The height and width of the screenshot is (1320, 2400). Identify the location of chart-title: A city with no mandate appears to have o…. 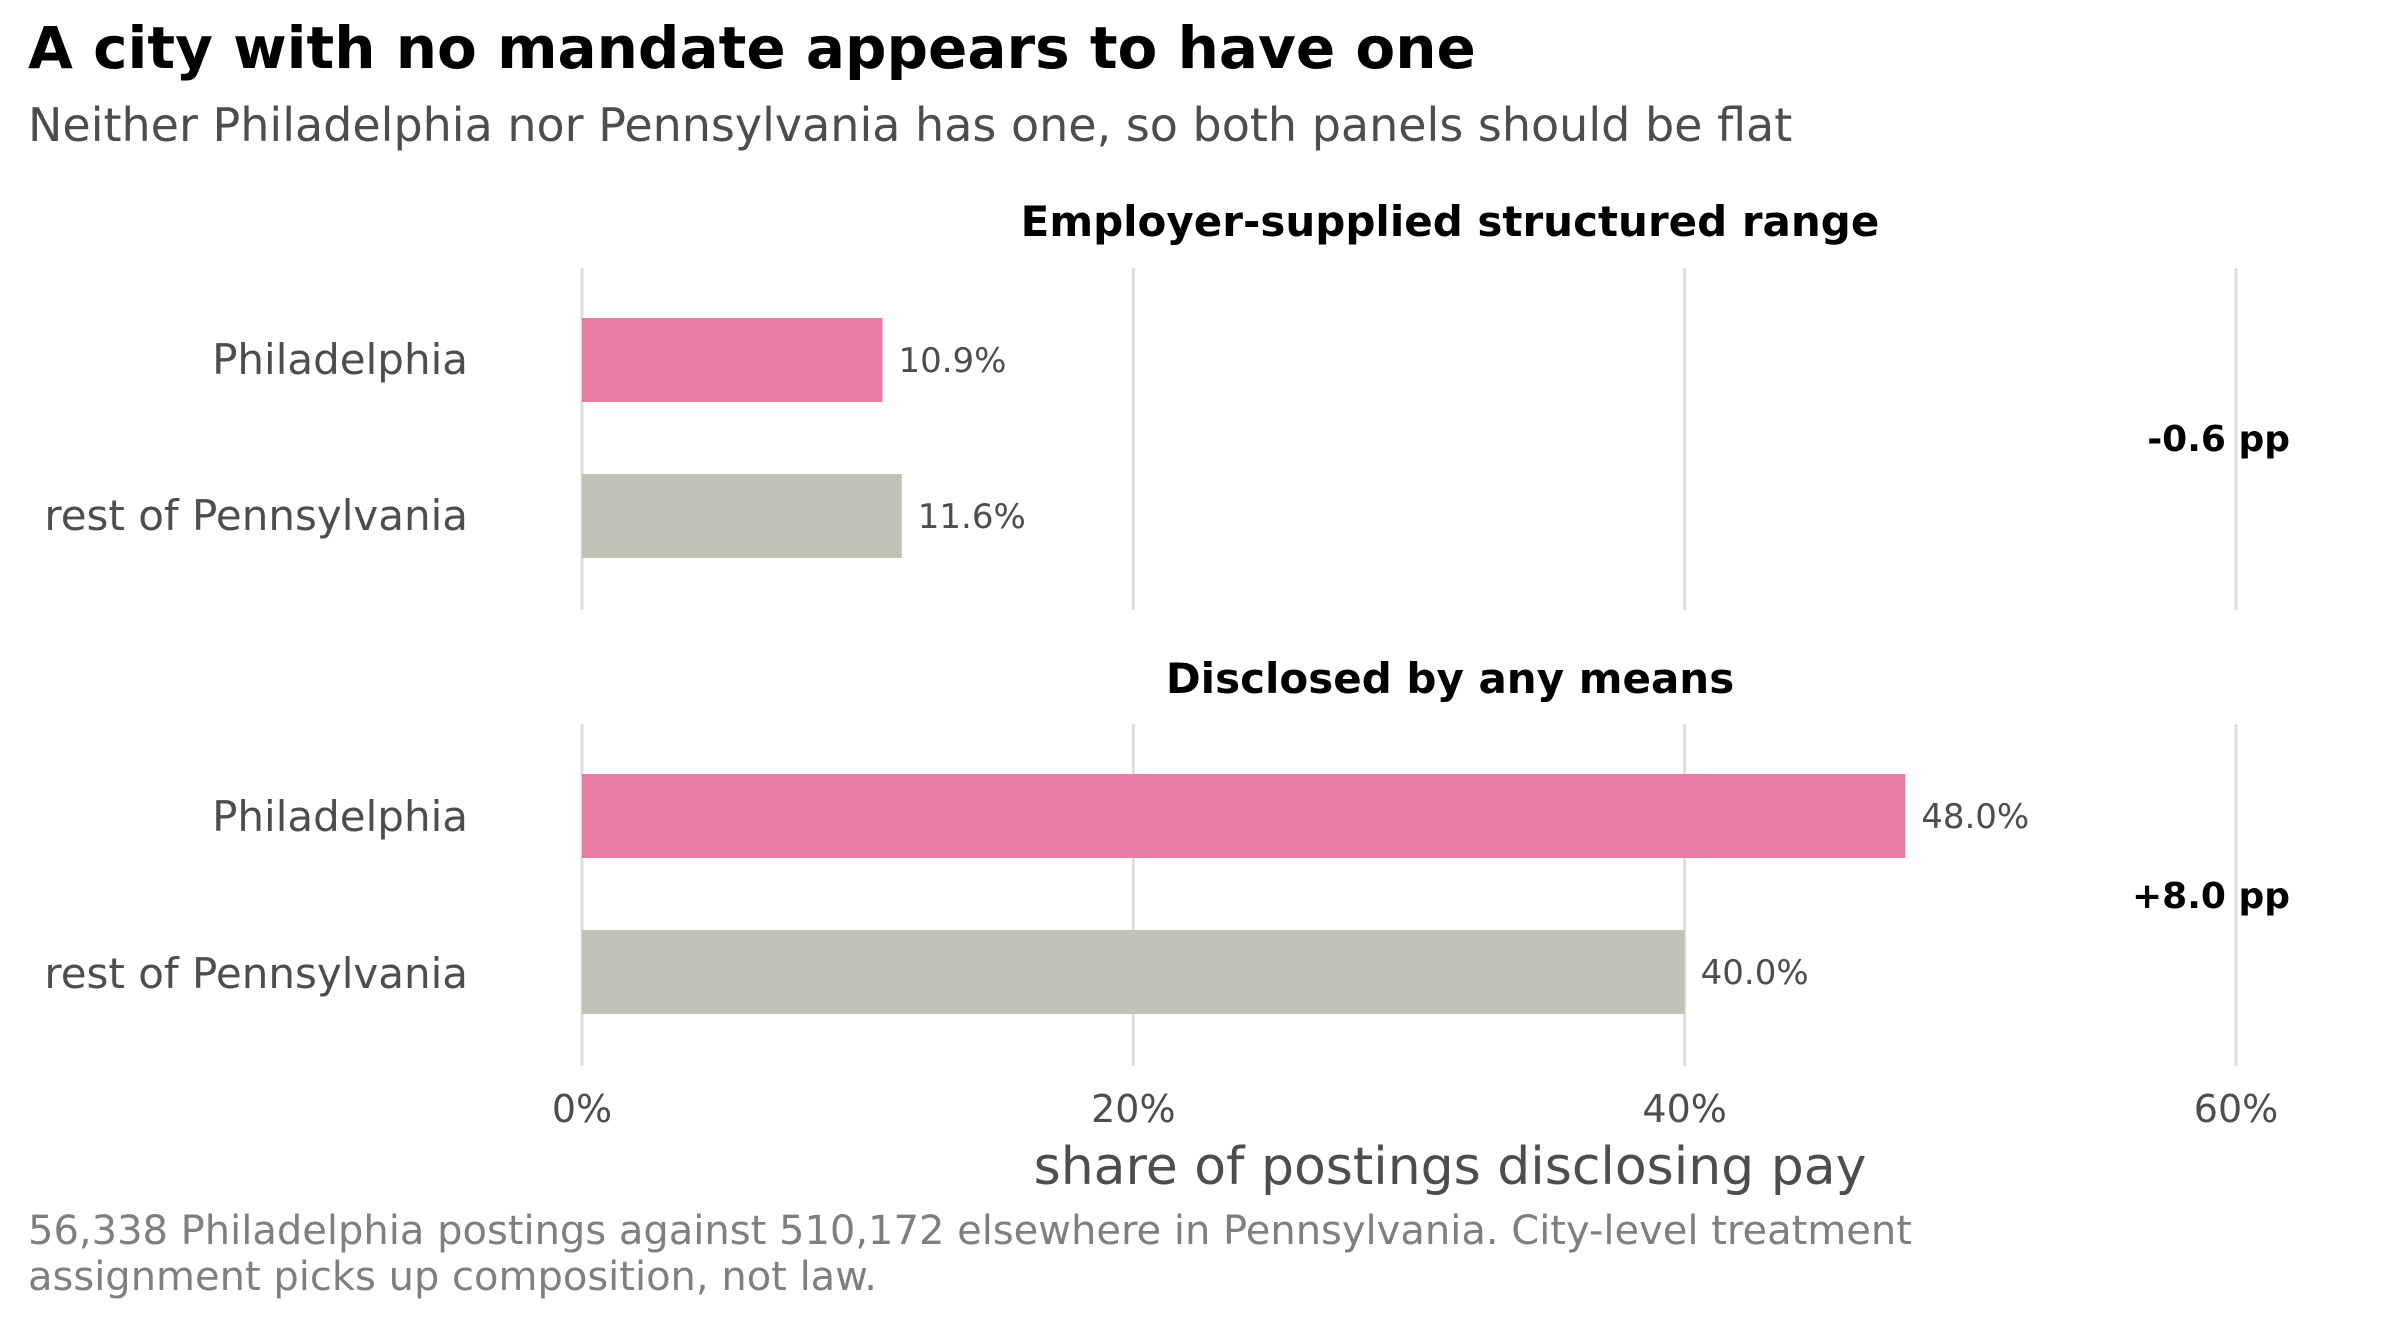
(752, 48).